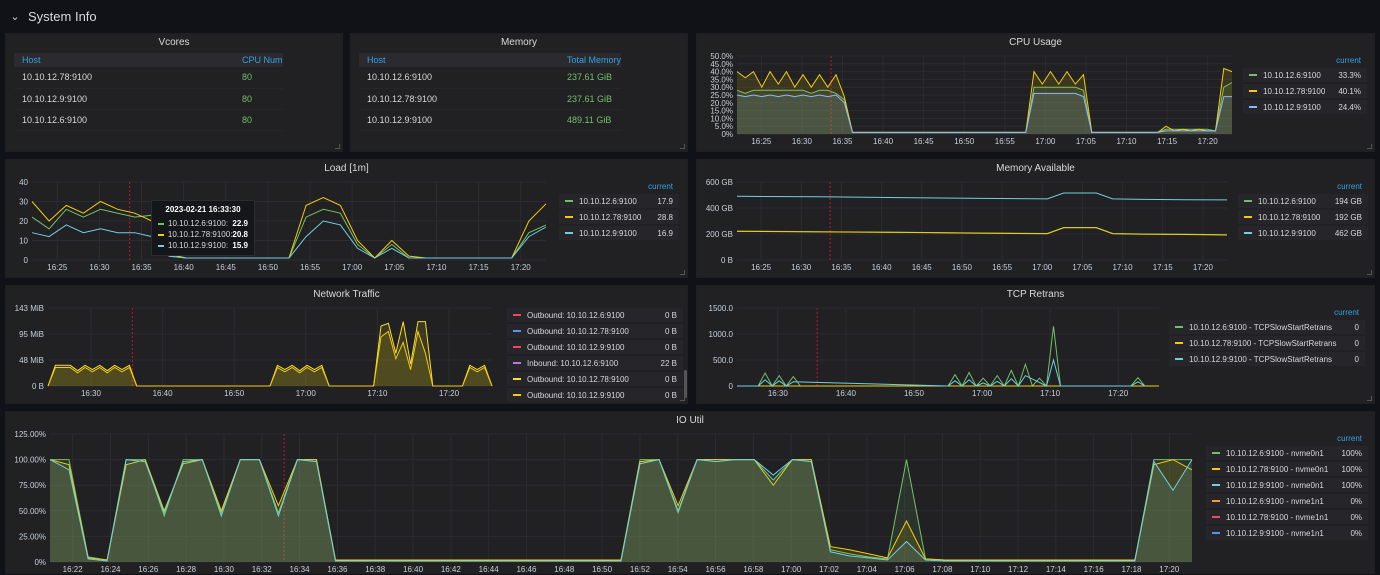 The width and height of the screenshot is (1380, 575). Describe the element at coordinates (1277, 469) in the screenshot. I see `legend-name: 10.10.12.78:9100 - nvme0n1` at that location.